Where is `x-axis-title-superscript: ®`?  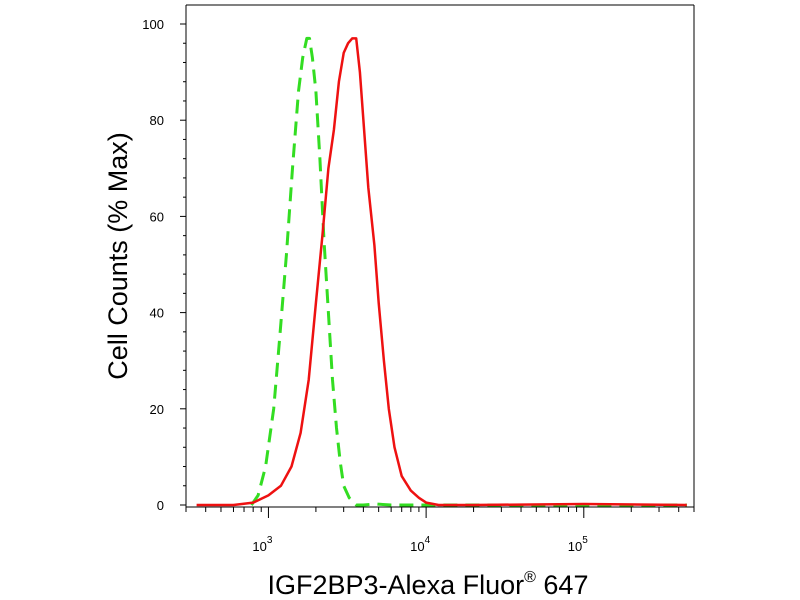 x-axis-title-superscript: ® is located at coordinates (530, 577).